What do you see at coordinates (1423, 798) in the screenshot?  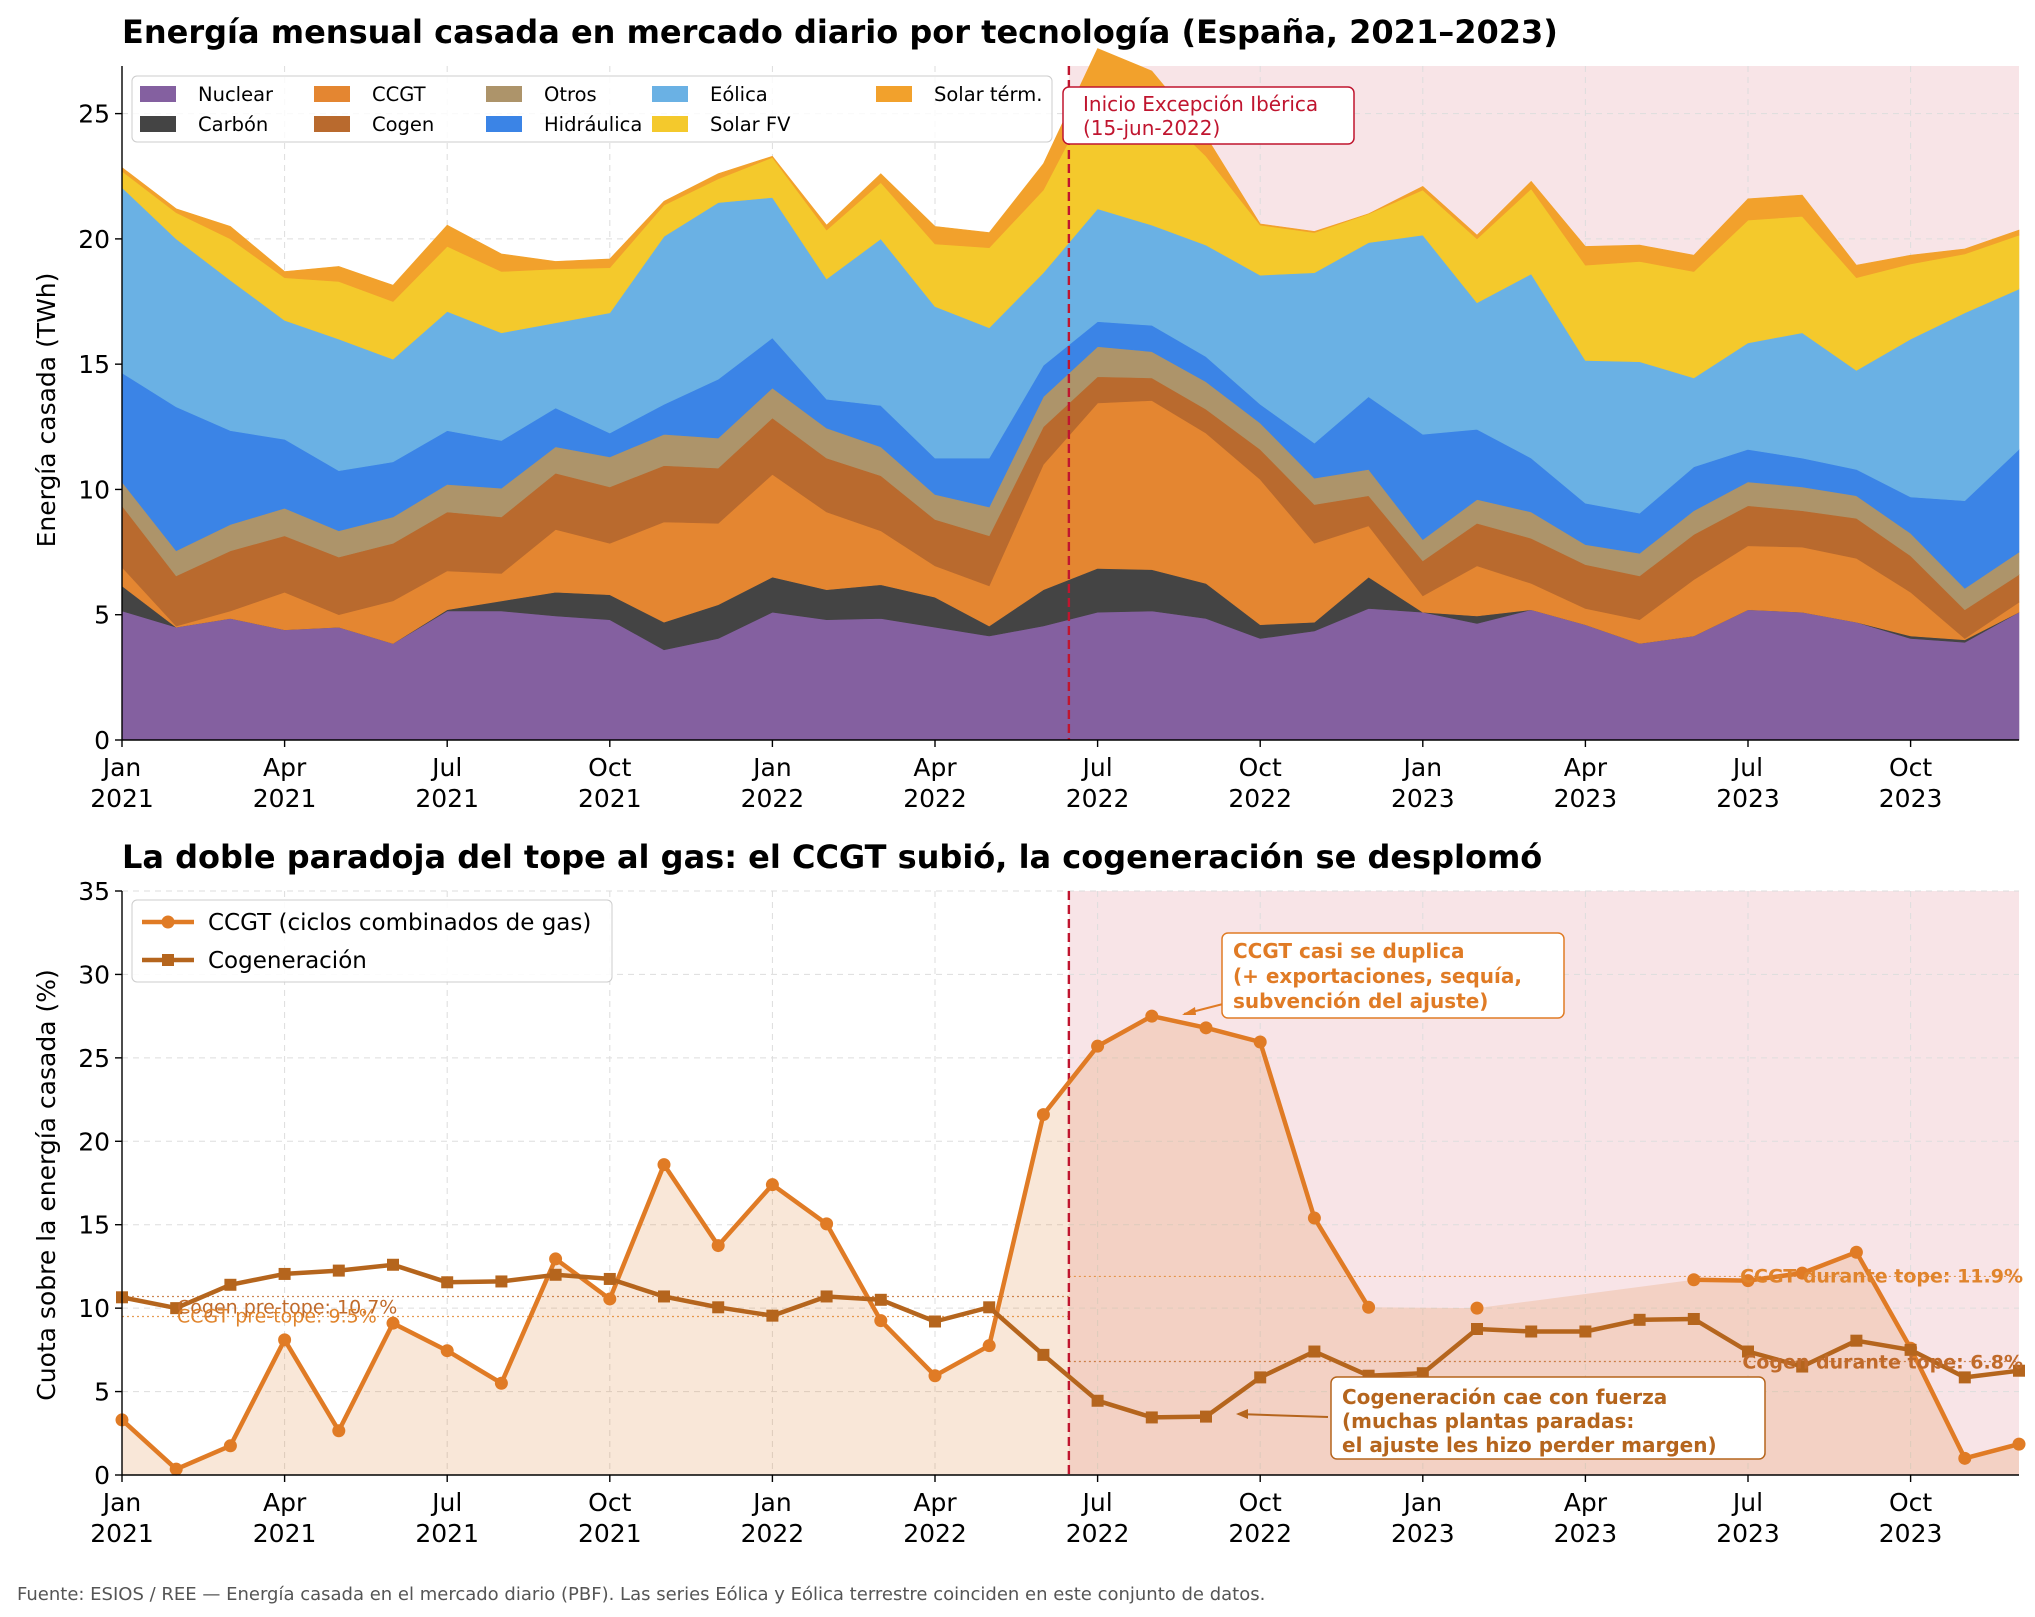 I see `c1-xtick-year-24: 2023` at bounding box center [1423, 798].